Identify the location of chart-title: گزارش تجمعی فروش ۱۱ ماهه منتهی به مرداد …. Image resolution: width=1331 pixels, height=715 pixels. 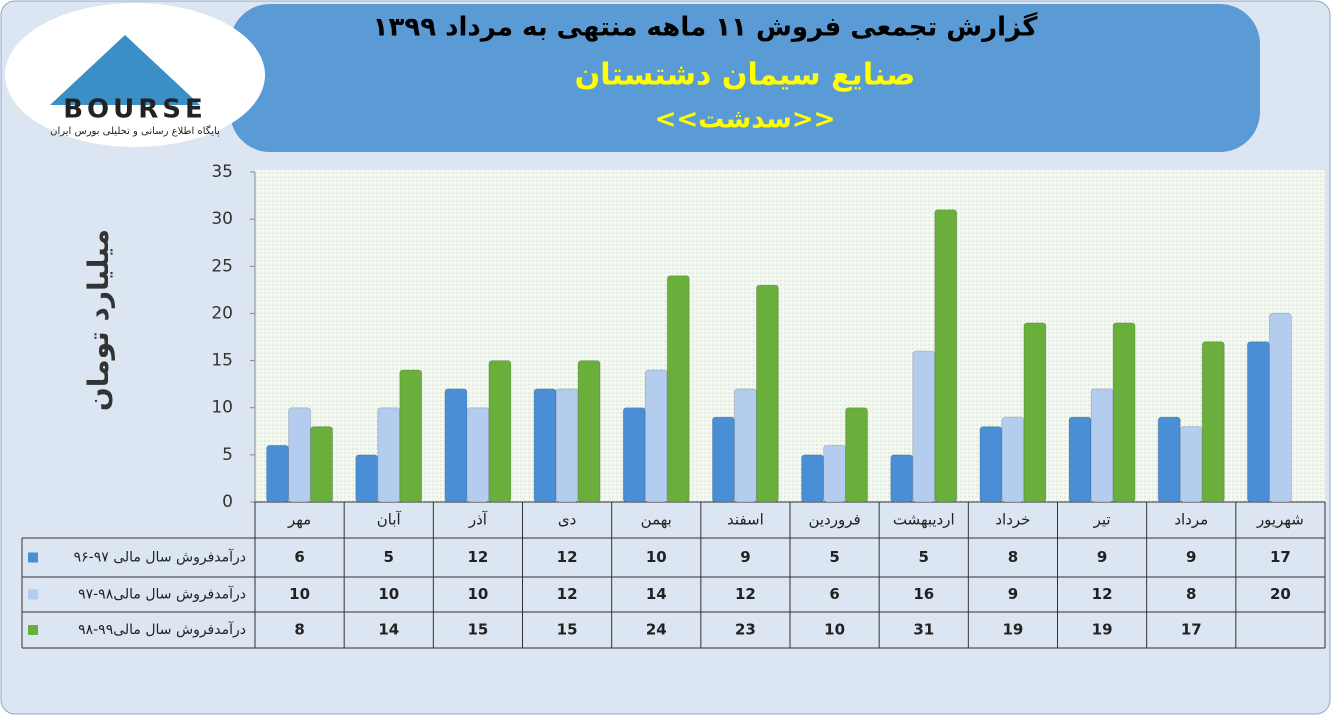
(706, 27).